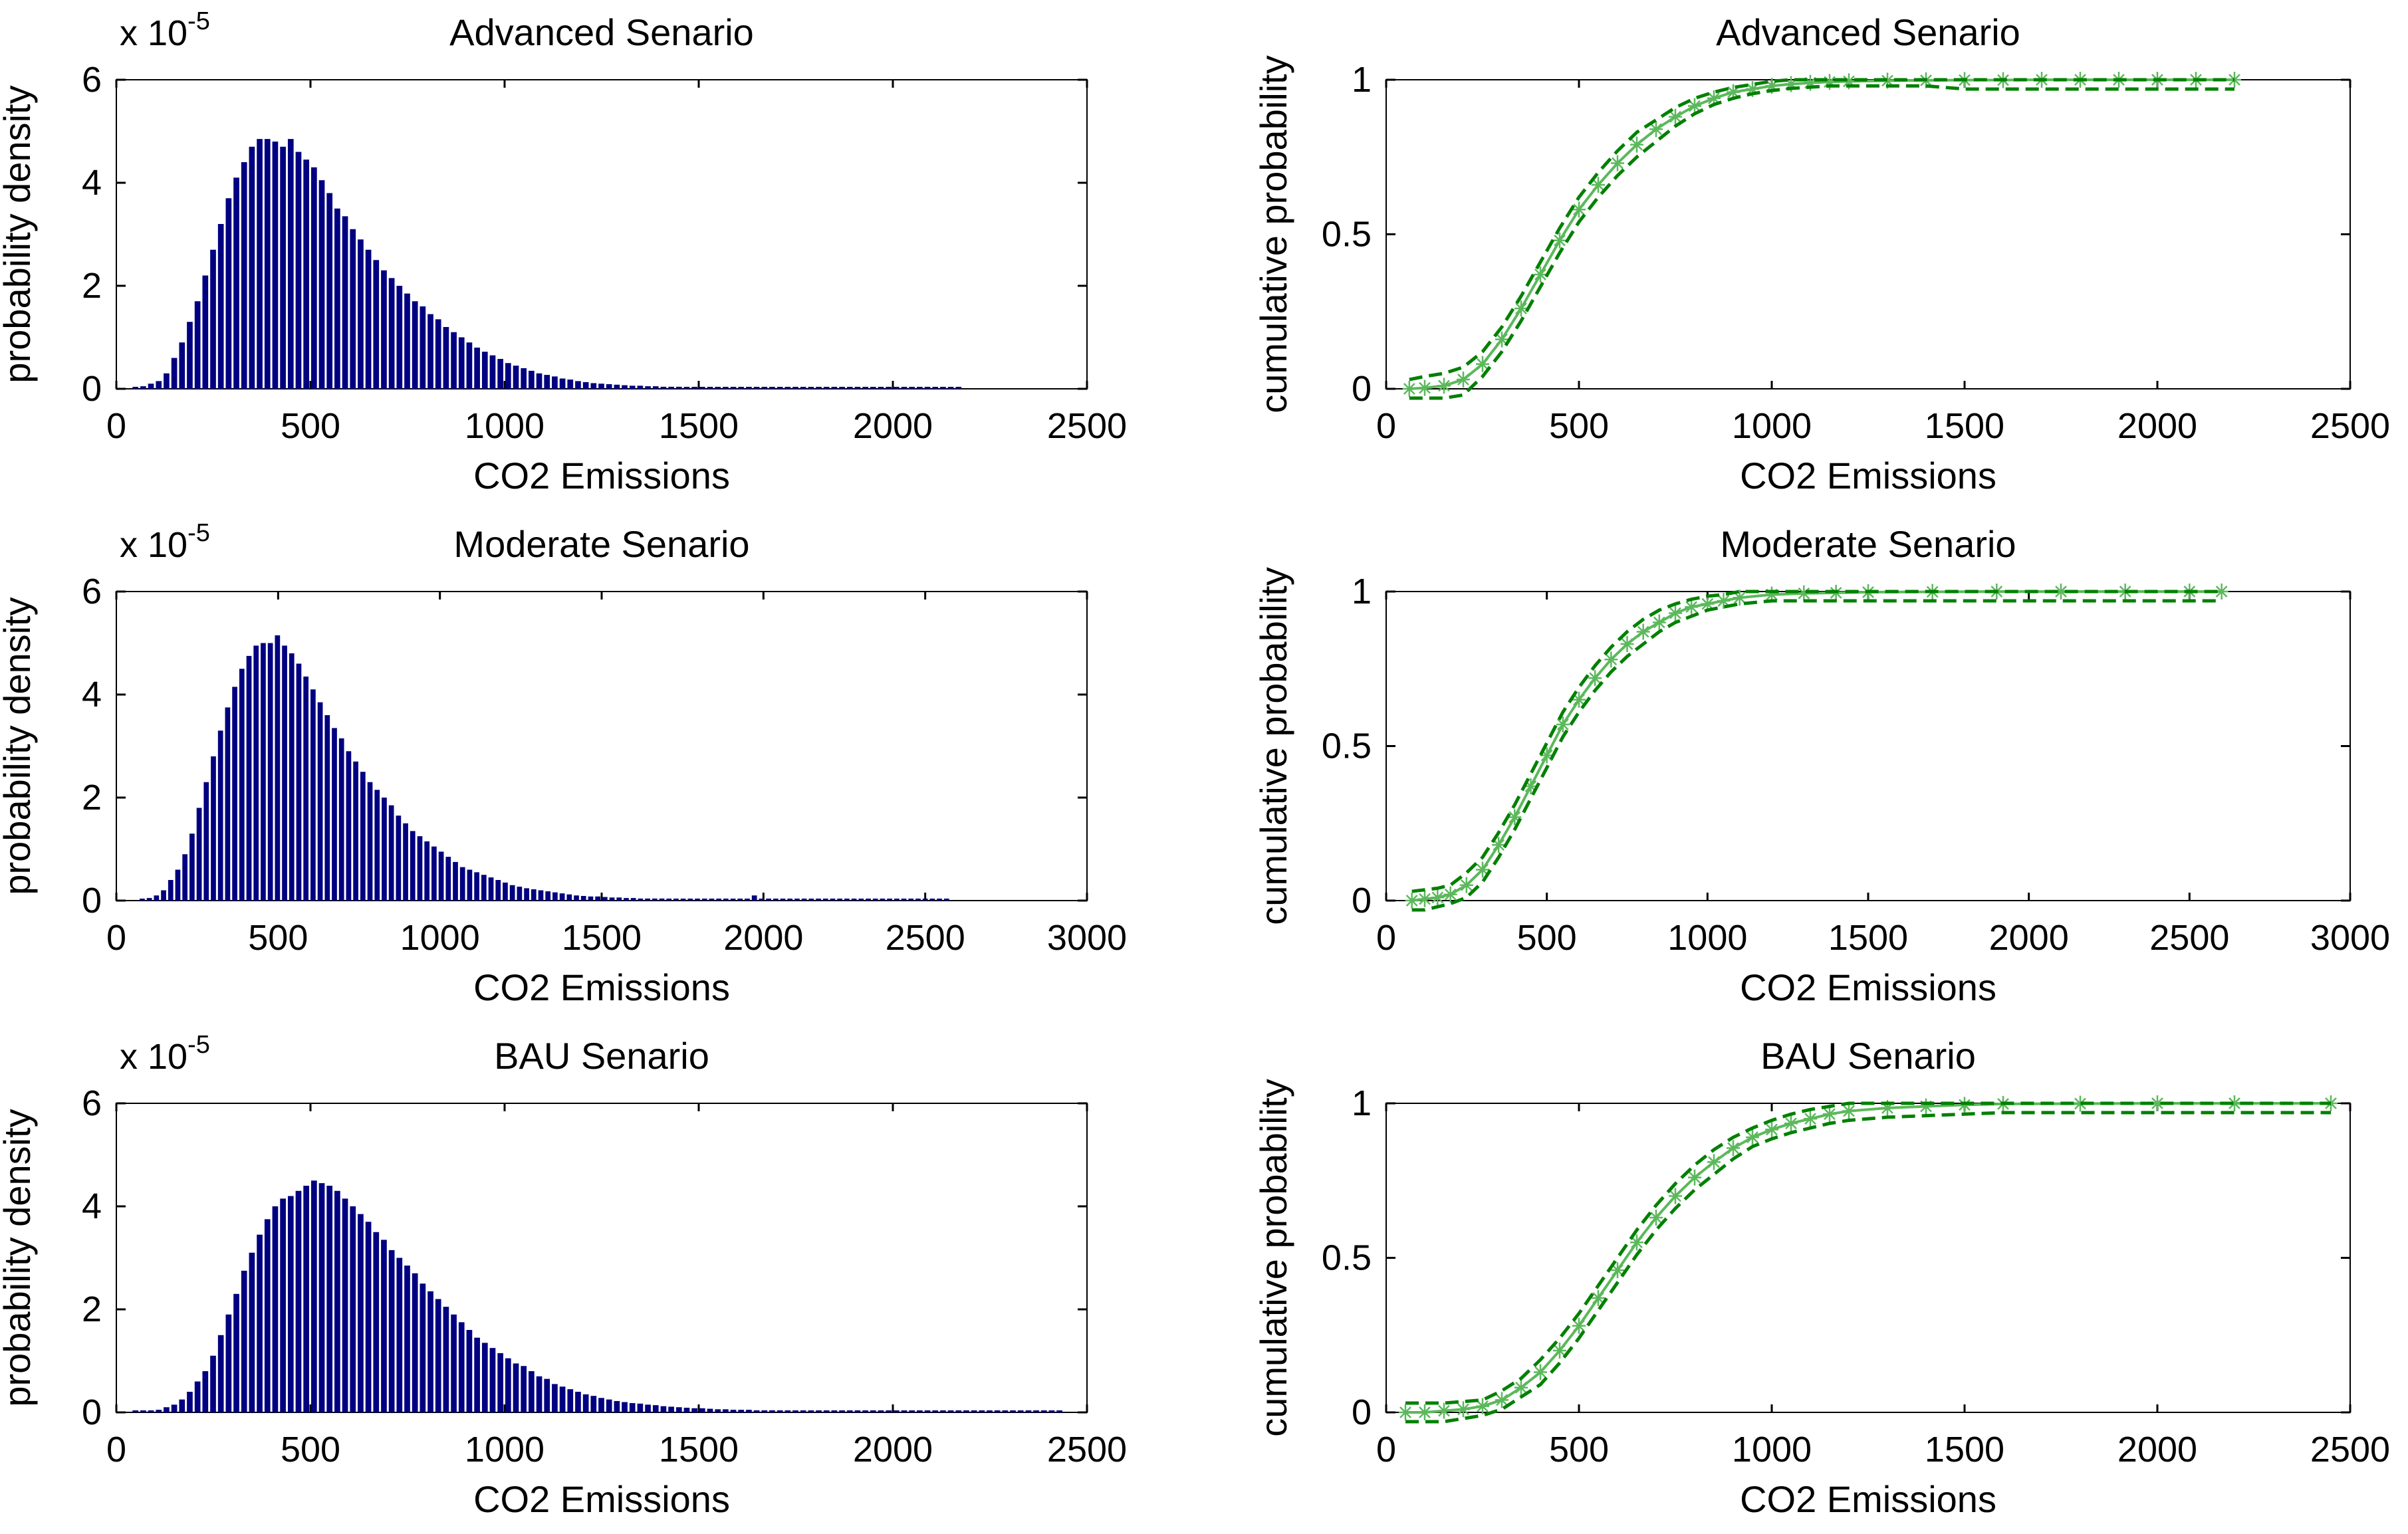 Image resolution: width=2408 pixels, height=1534 pixels. Describe the element at coordinates (92, 183) in the screenshot. I see `y-tick-label: 4` at that location.